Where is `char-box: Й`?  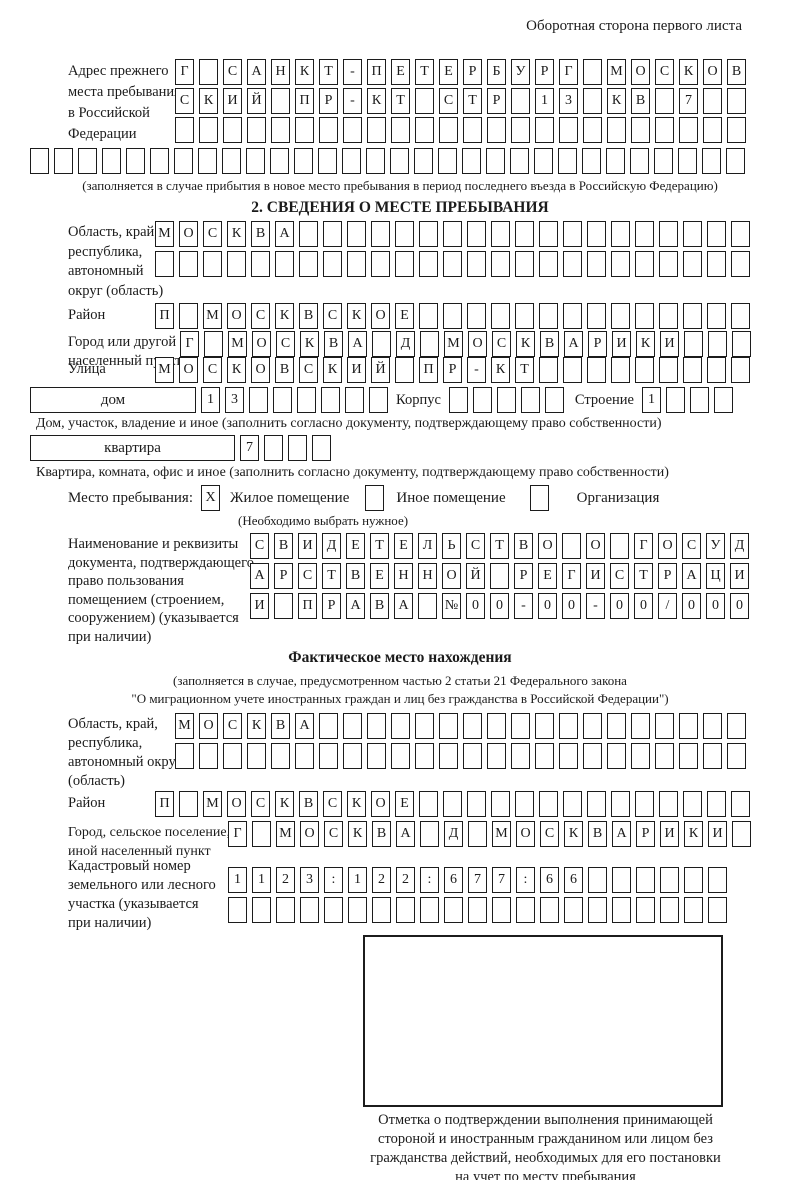
char-box: Й is located at coordinates (380, 370).